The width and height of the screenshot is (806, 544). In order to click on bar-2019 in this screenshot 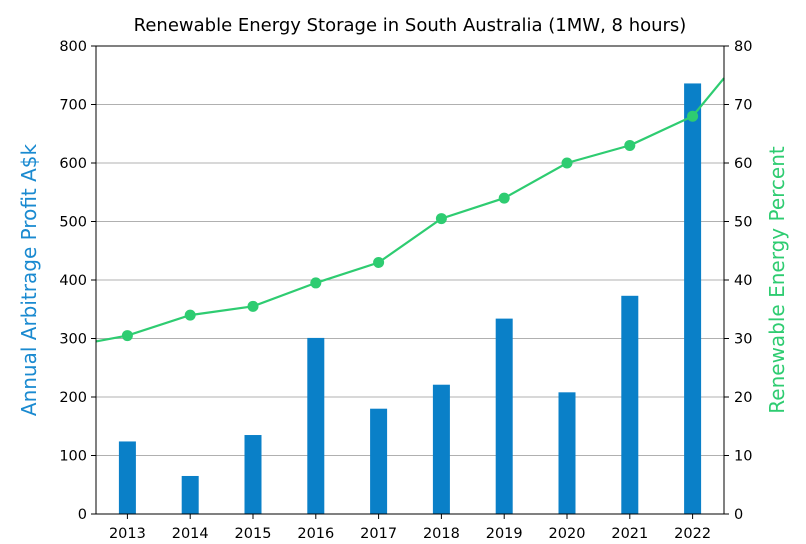, I will do `click(504, 416)`.